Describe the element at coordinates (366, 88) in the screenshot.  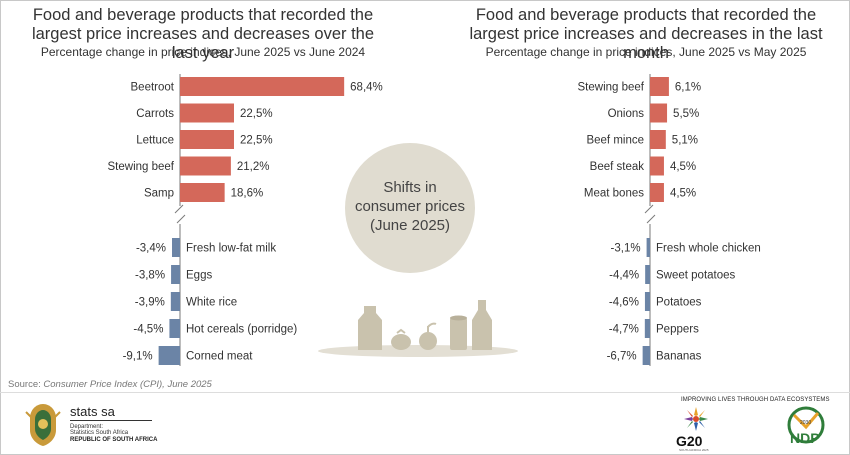
I see `left-increase-value: 68,4%` at that location.